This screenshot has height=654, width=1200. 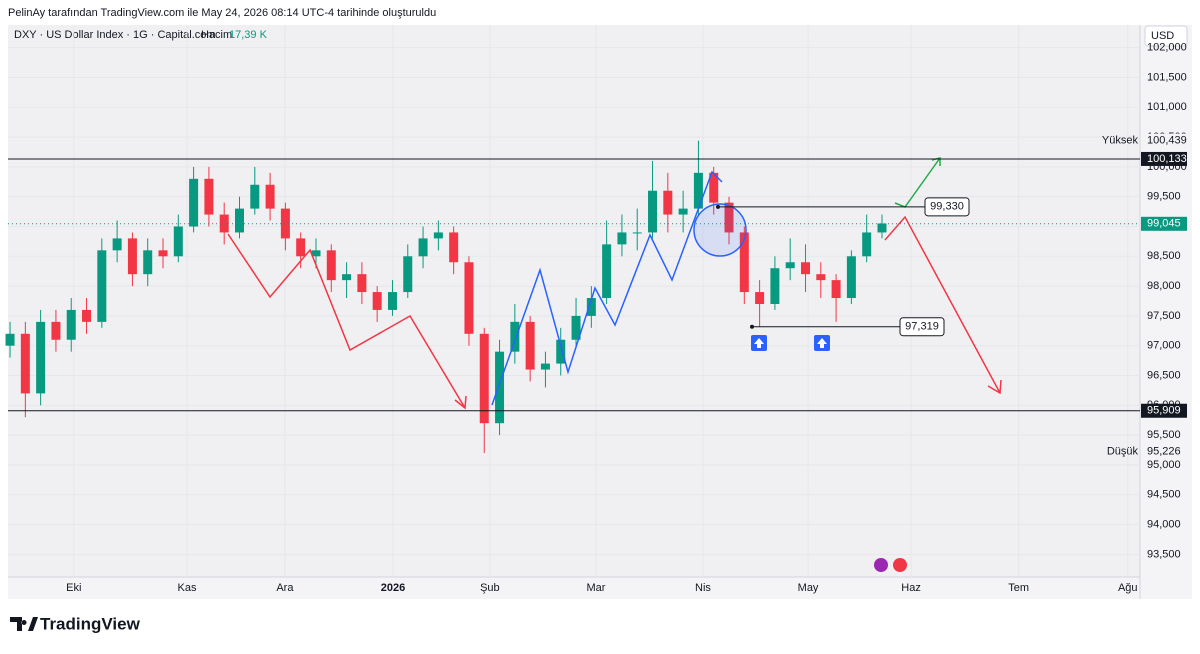 What do you see at coordinates (1167, 48) in the screenshot?
I see `y-tick-label: 102,000` at bounding box center [1167, 48].